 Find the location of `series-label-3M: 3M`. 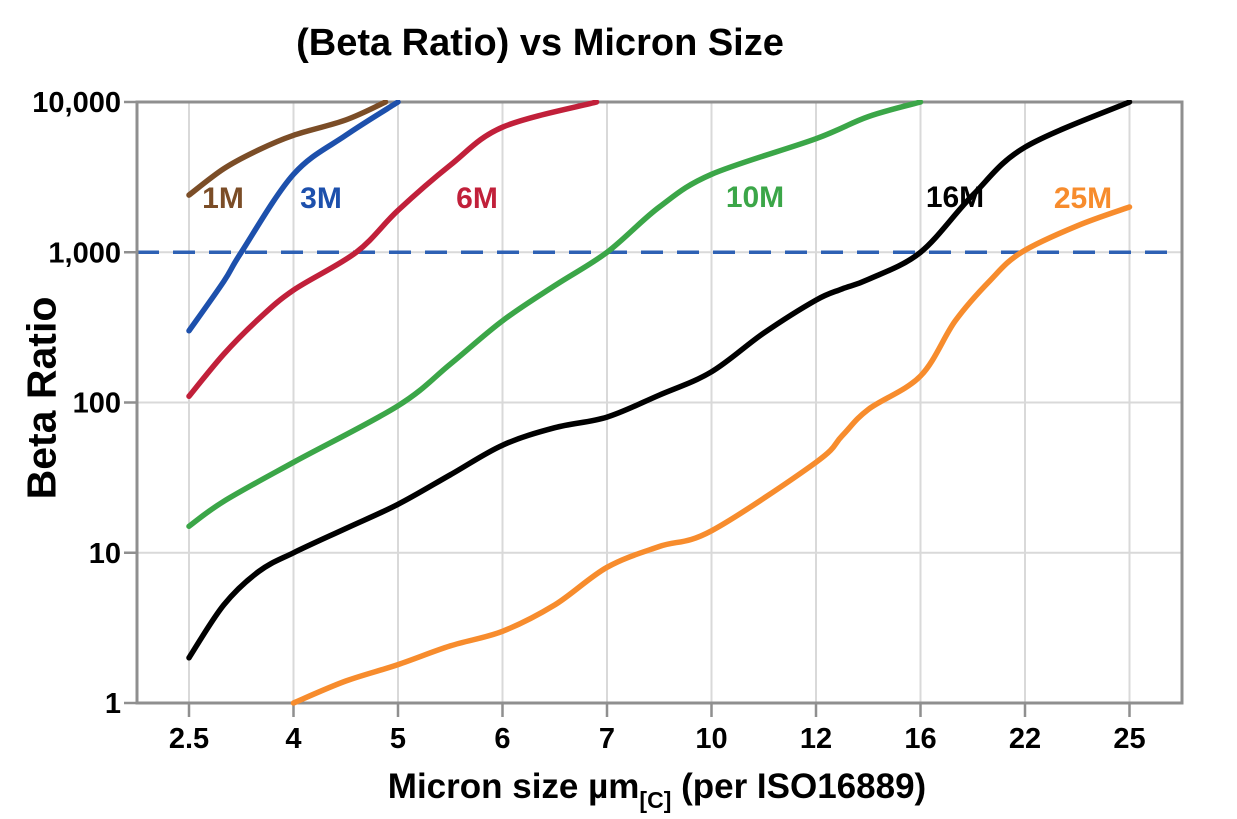

series-label-3M: 3M is located at coordinates (321, 198).